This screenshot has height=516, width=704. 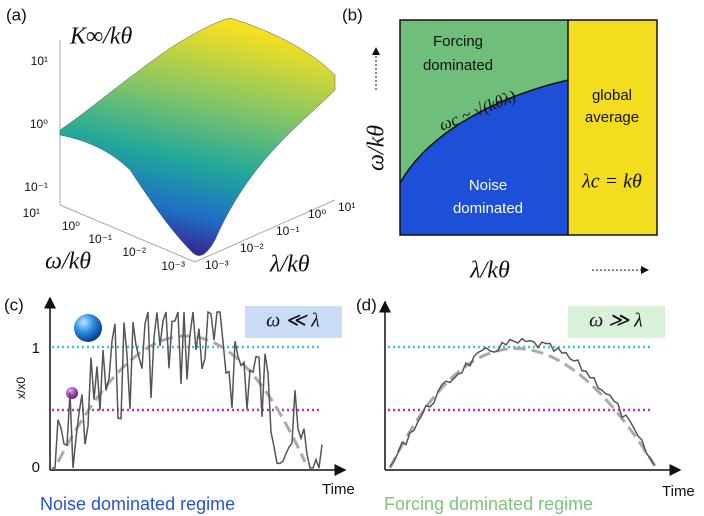 What do you see at coordinates (317, 214) in the screenshot?
I see `lambda-tick: 10⁰` at bounding box center [317, 214].